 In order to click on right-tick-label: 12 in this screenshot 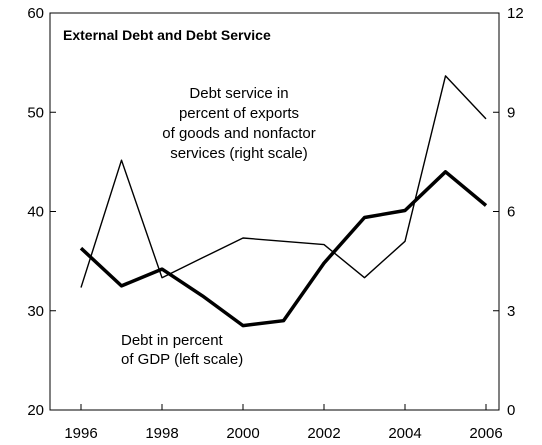, I will do `click(515, 13)`.